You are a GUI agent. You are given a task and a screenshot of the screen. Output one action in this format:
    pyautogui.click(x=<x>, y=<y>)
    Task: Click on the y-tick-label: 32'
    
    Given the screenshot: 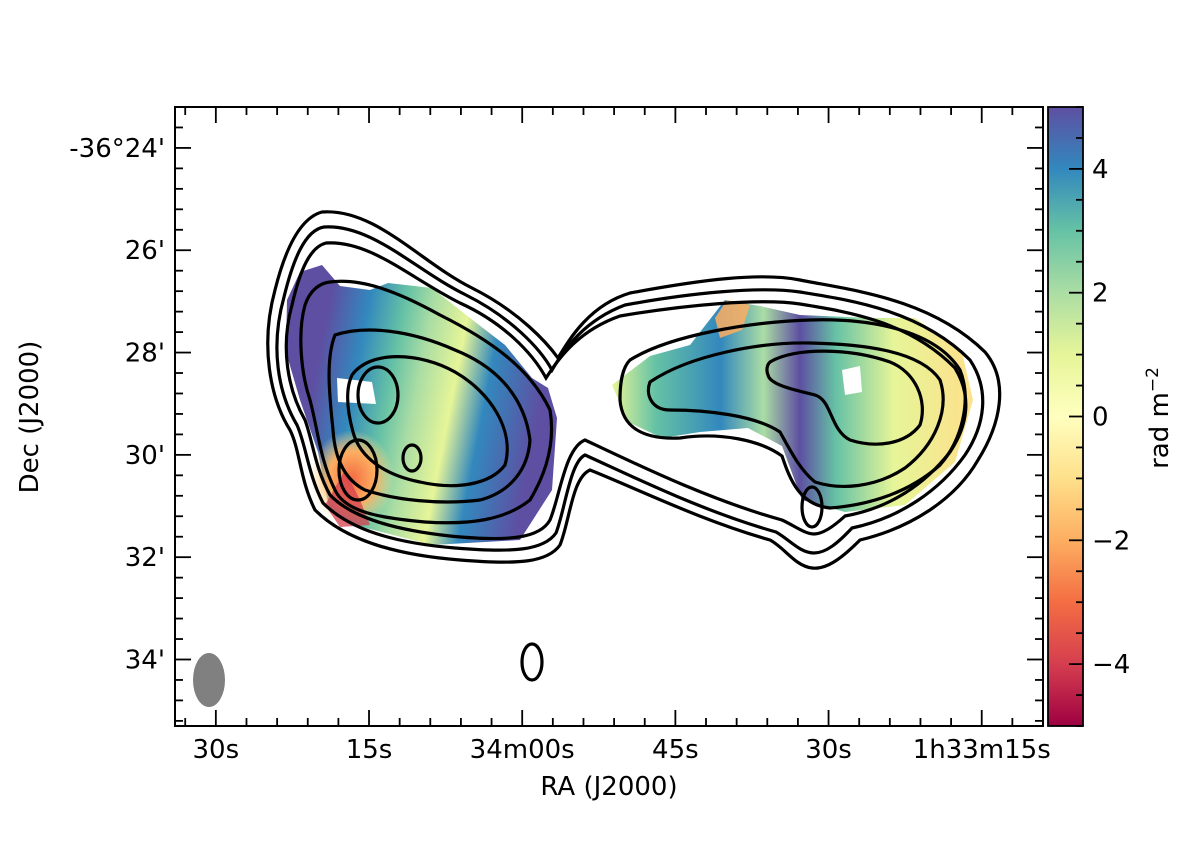 What is the action you would take?
    pyautogui.click(x=145, y=558)
    